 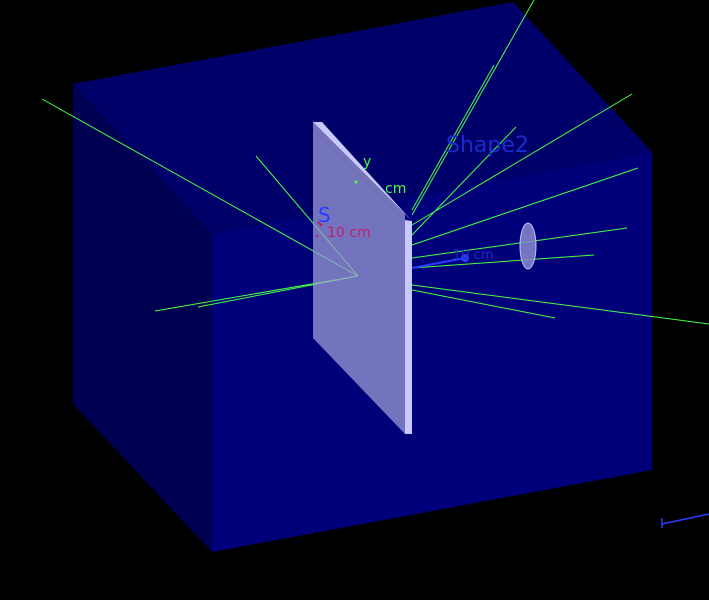 I want to click on shape-label: Shape2, so click(x=487, y=145).